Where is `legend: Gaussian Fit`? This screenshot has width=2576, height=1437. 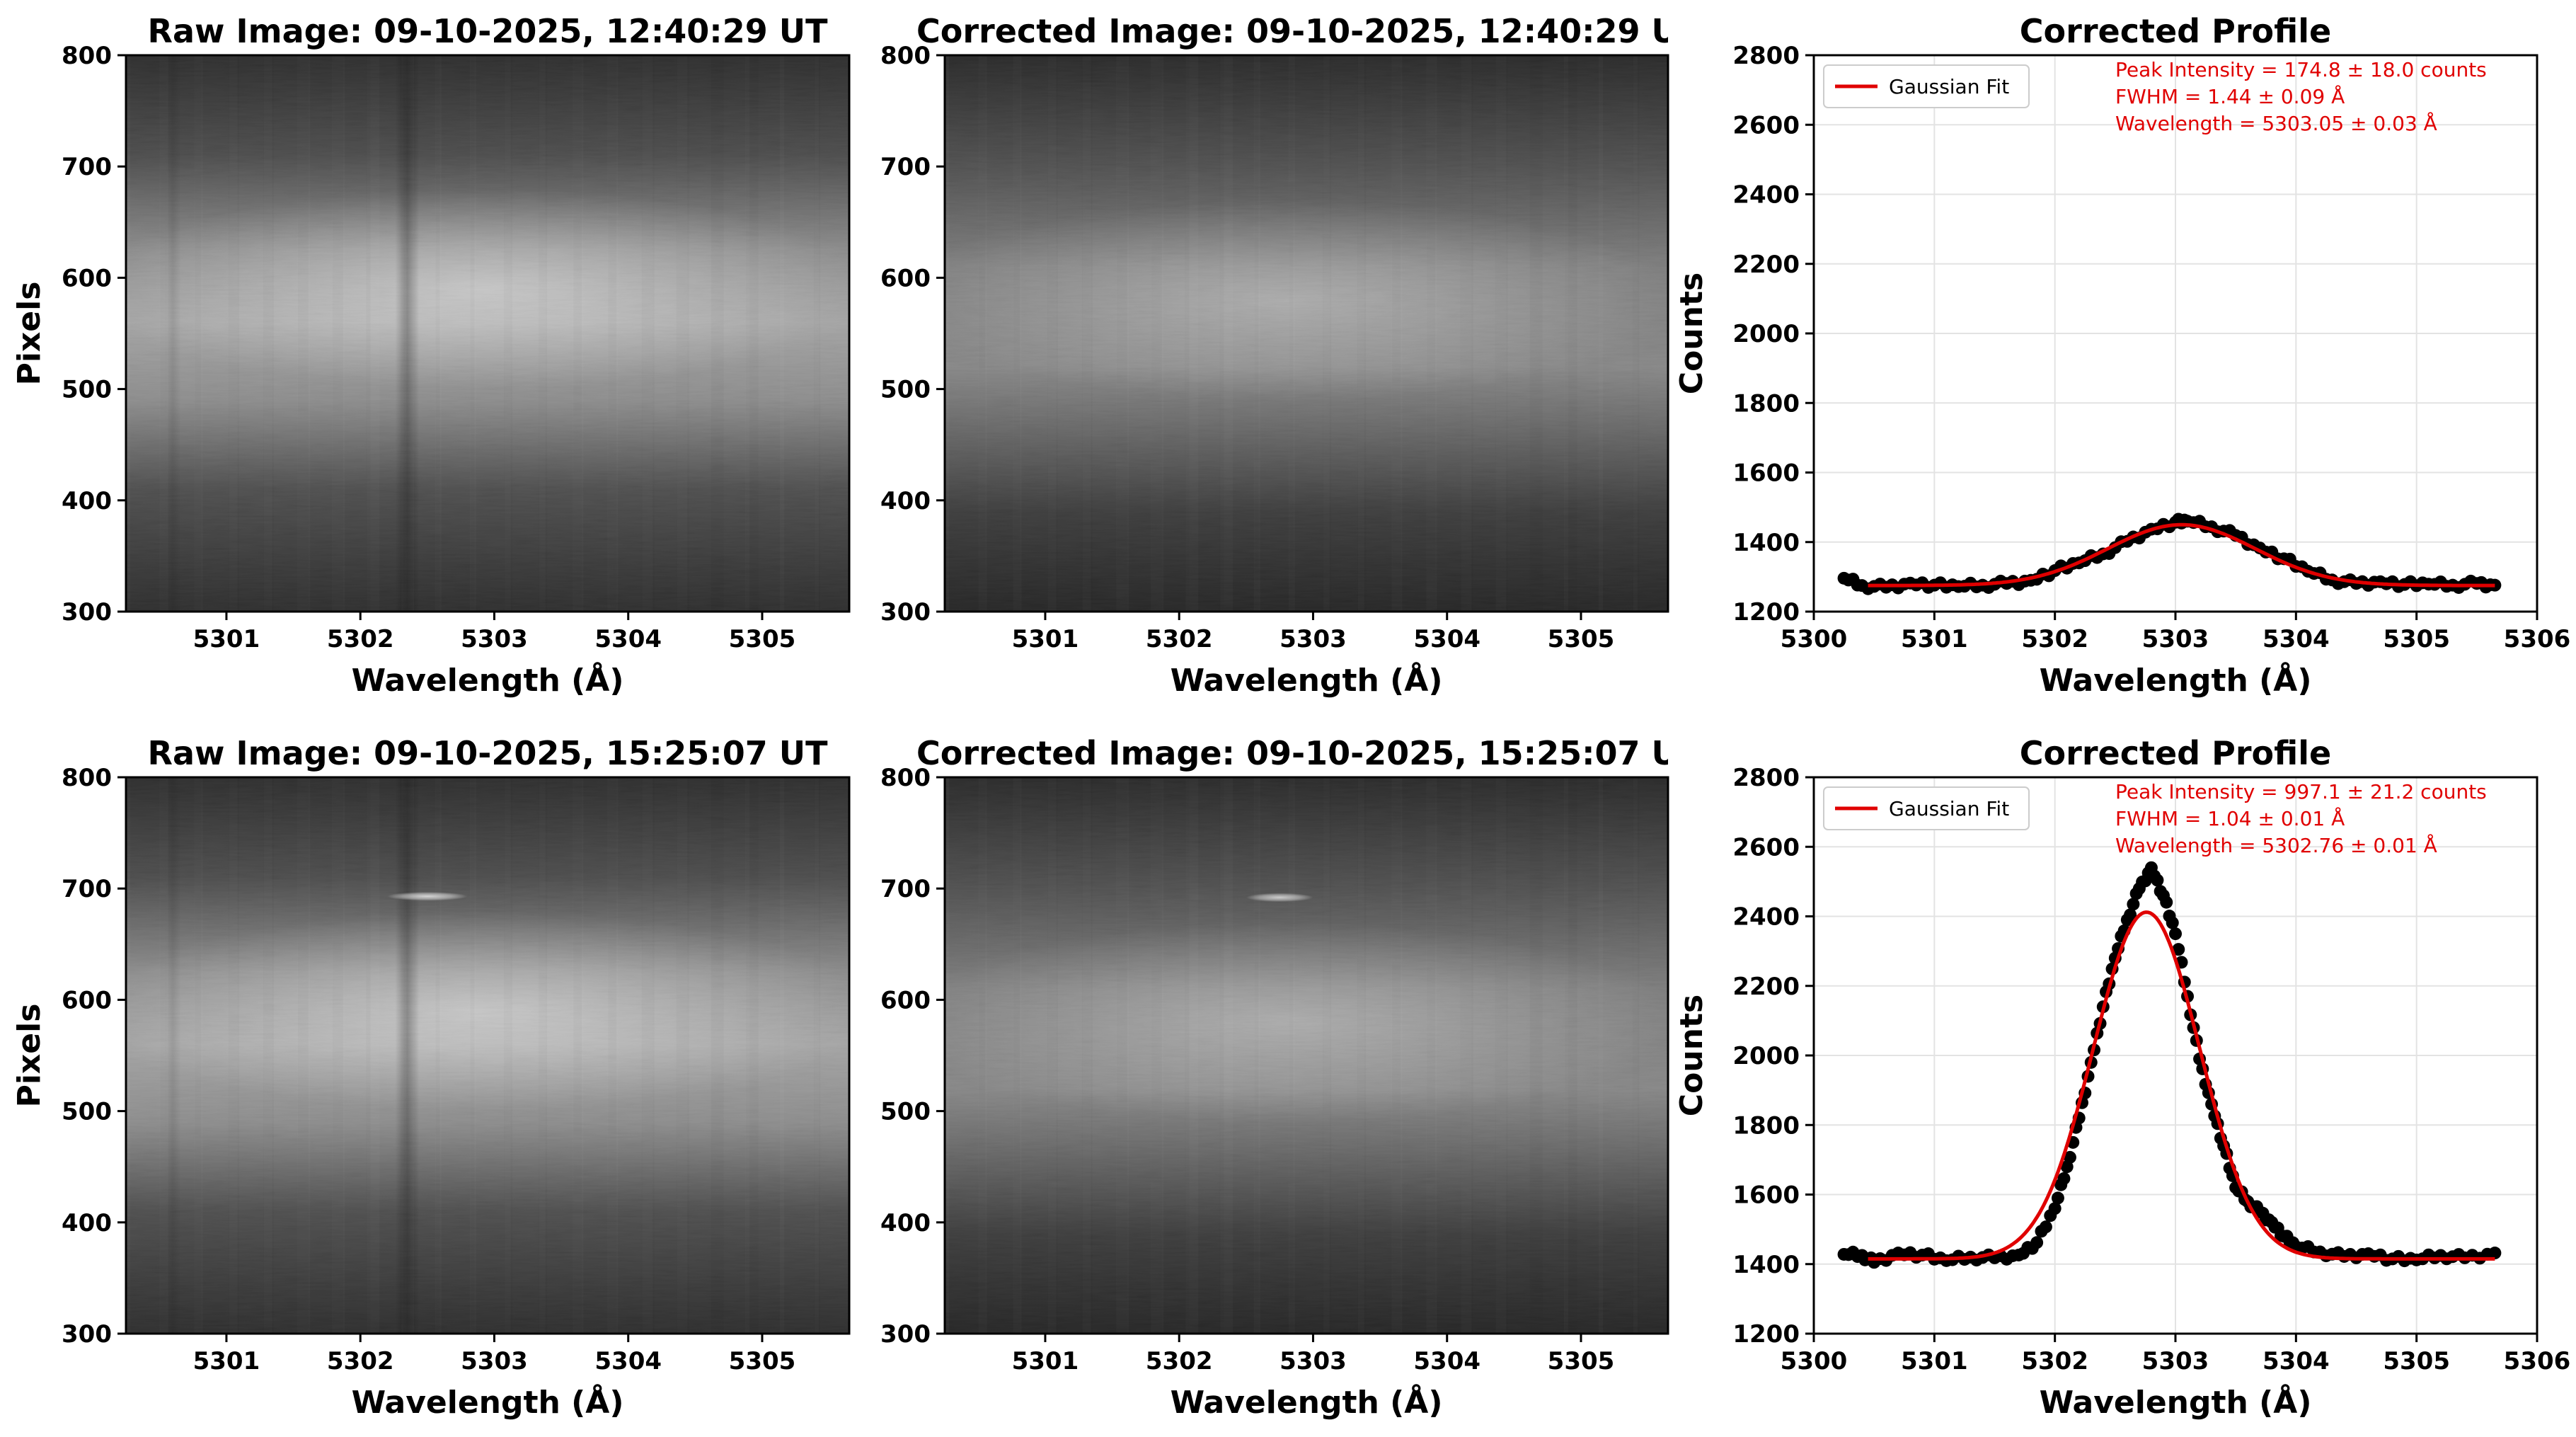
legend: Gaussian Fit is located at coordinates (1927, 86).